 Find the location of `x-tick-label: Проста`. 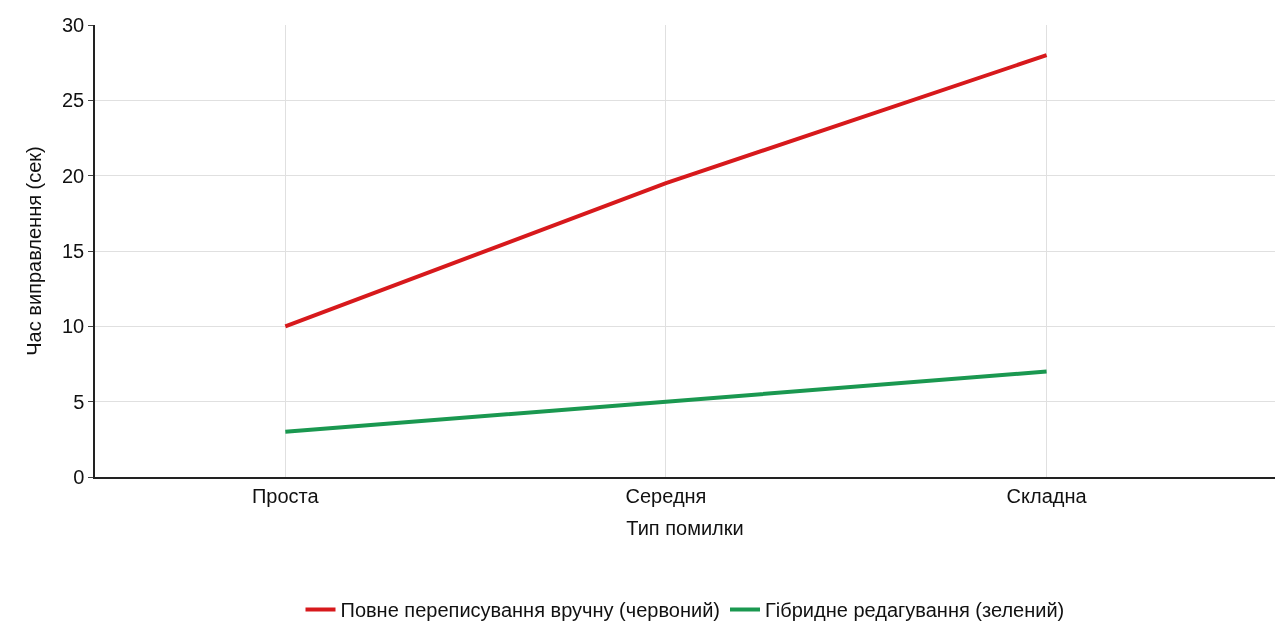

x-tick-label: Проста is located at coordinates (285, 495).